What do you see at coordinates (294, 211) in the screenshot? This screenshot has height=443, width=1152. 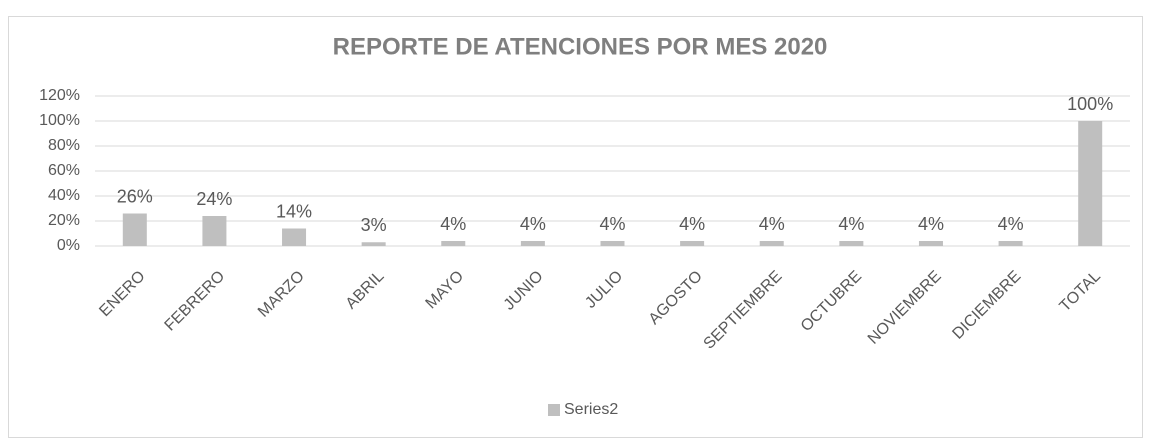 I see `data-label: 14%` at bounding box center [294, 211].